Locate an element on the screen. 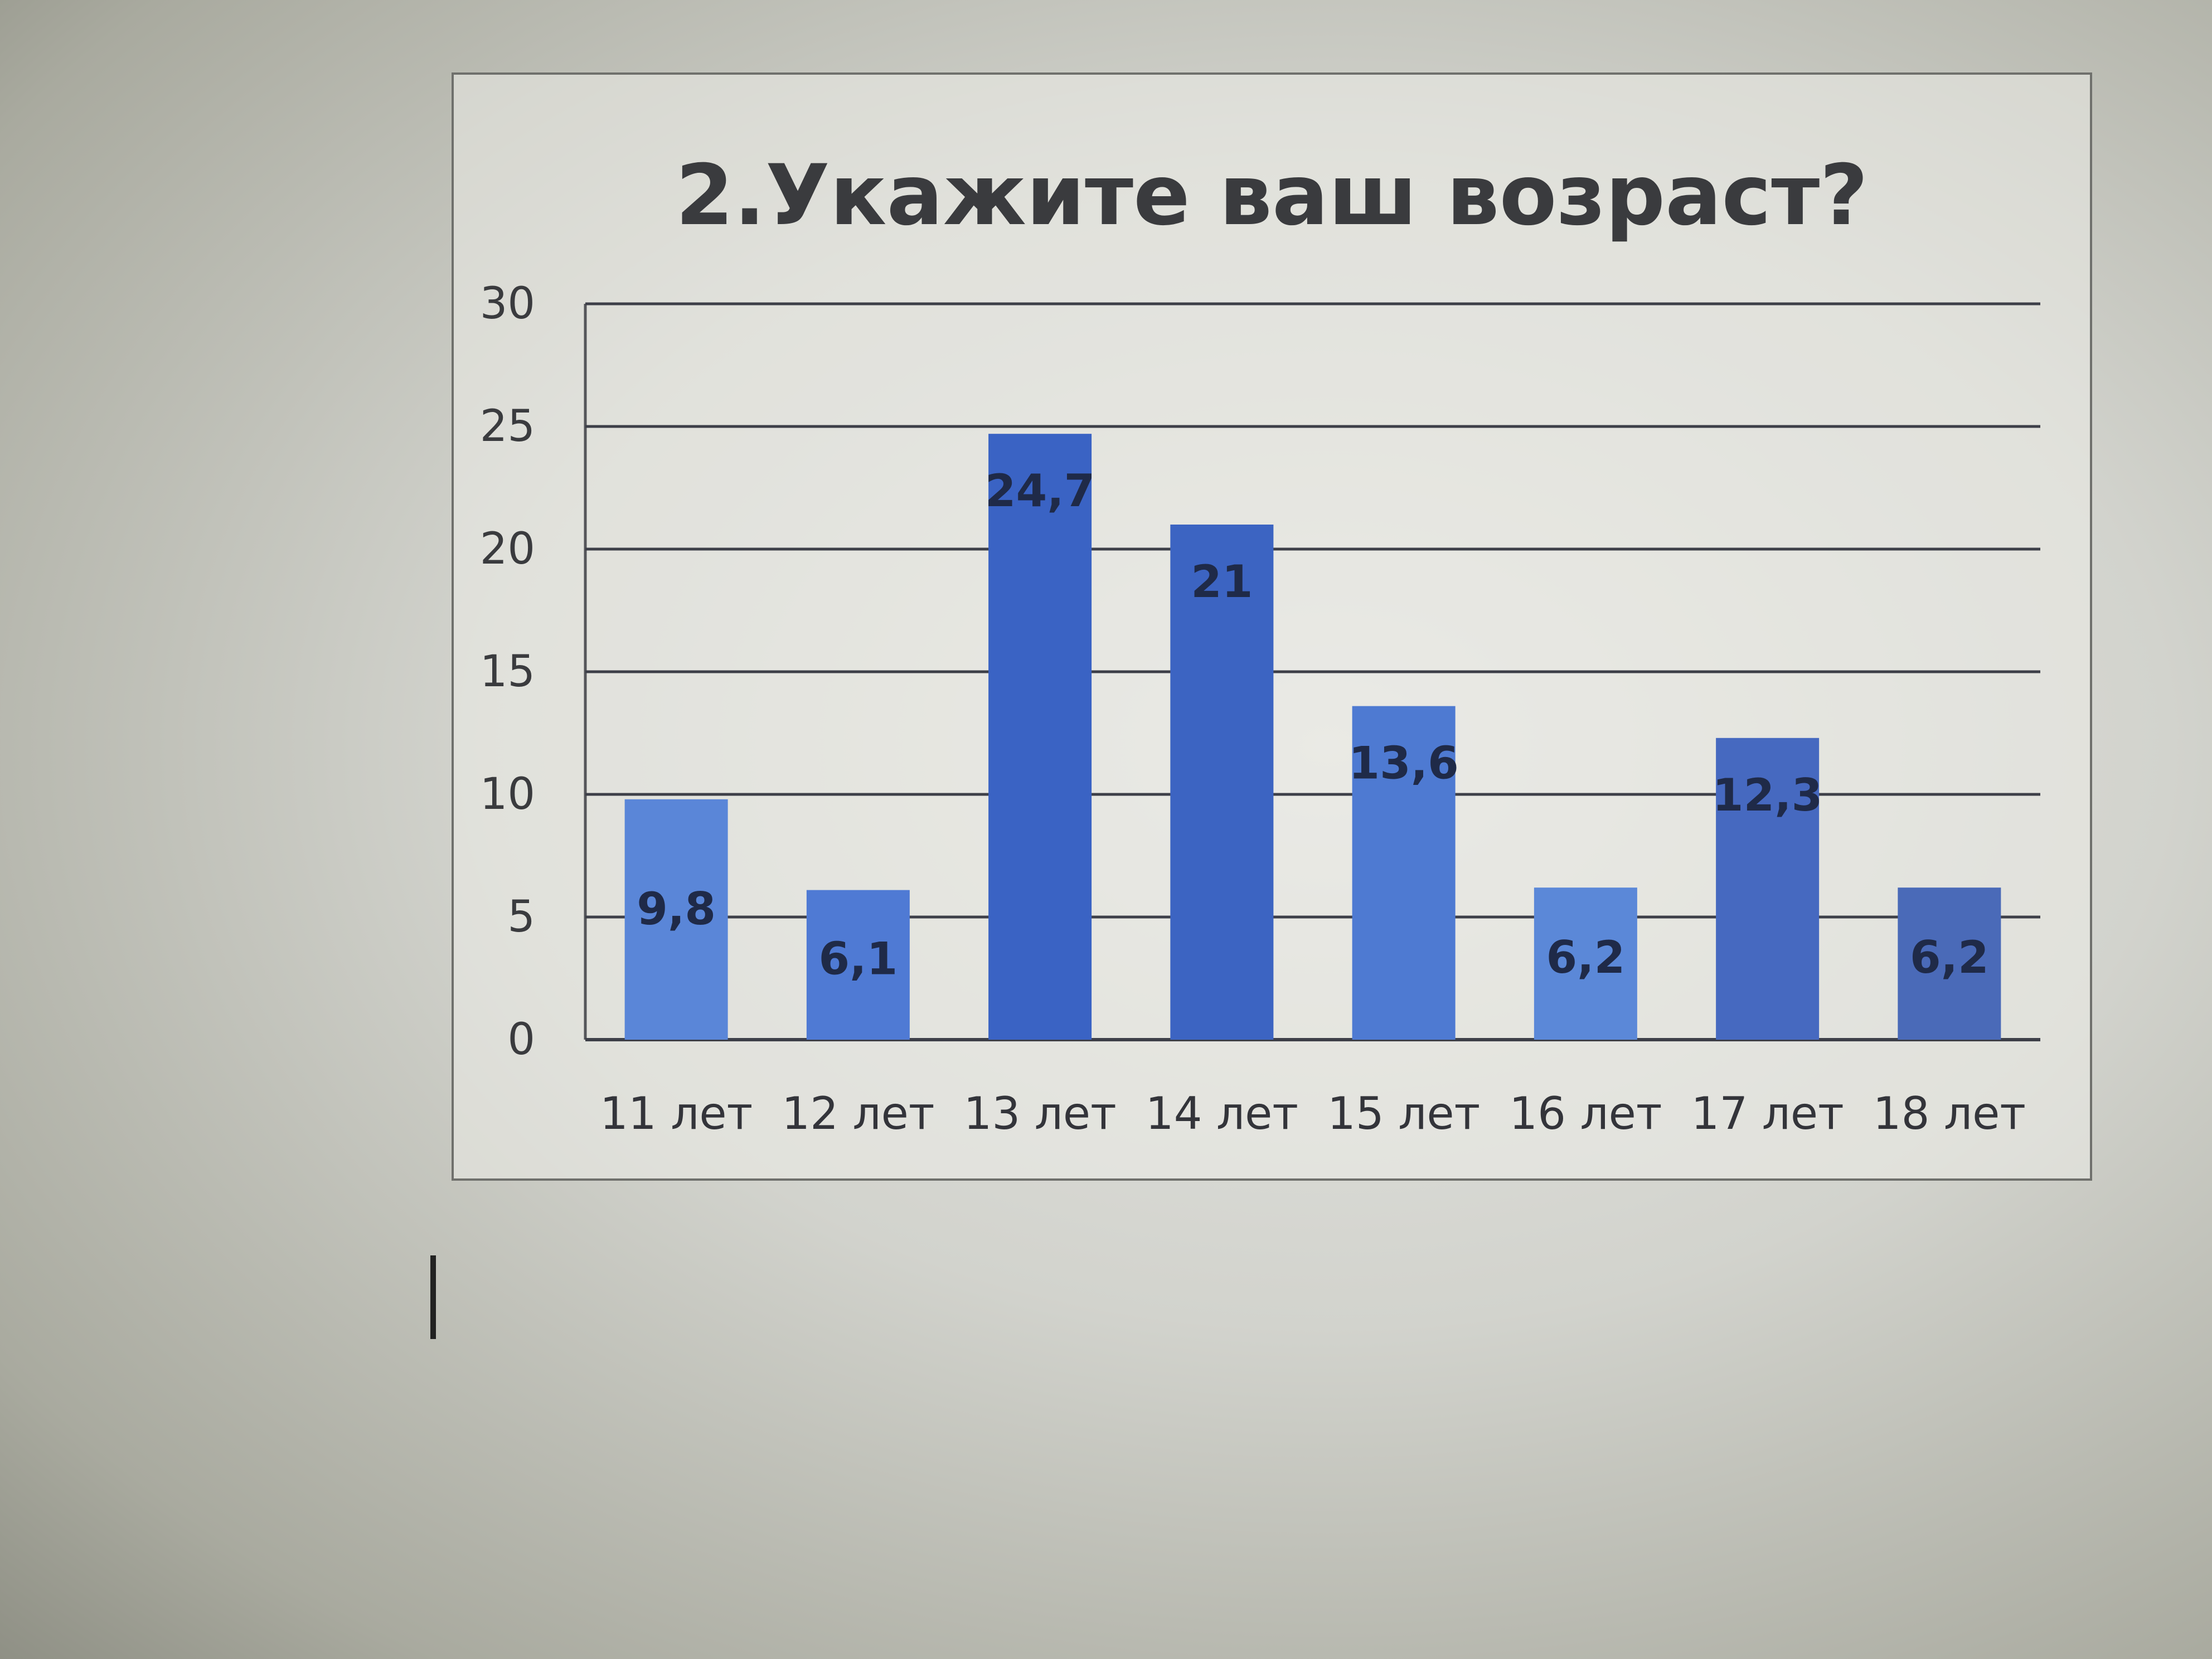  x-tick-label: 12 лет is located at coordinates (858, 1113).